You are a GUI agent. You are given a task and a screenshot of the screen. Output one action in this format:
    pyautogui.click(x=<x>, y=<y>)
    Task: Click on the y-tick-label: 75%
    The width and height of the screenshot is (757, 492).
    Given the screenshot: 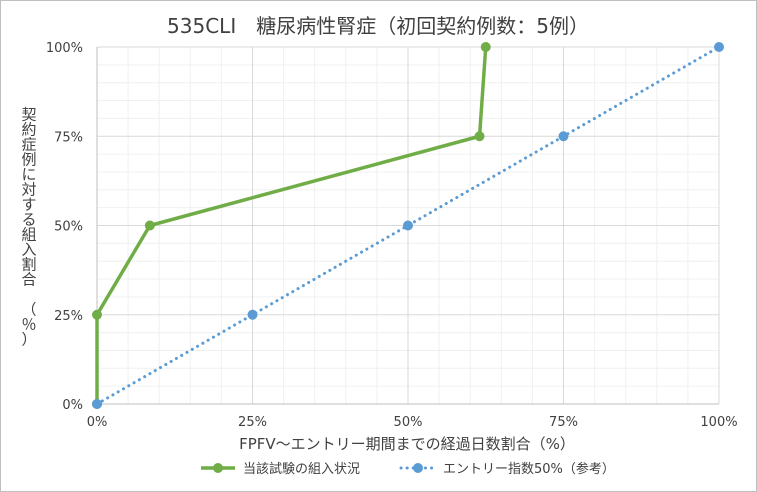 What is the action you would take?
    pyautogui.click(x=68, y=137)
    